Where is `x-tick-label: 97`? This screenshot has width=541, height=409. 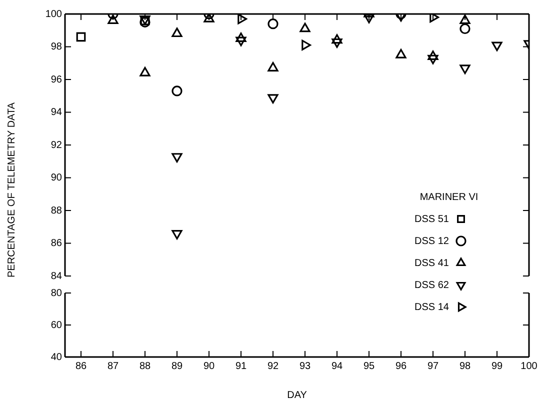
x-tick-label: 97 is located at coordinates (433, 366).